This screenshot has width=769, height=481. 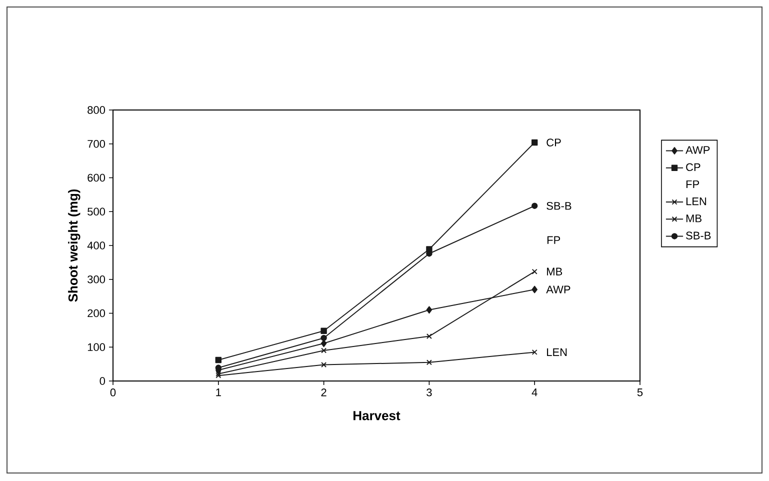 I want to click on x-tick-label: 4, so click(x=535, y=392).